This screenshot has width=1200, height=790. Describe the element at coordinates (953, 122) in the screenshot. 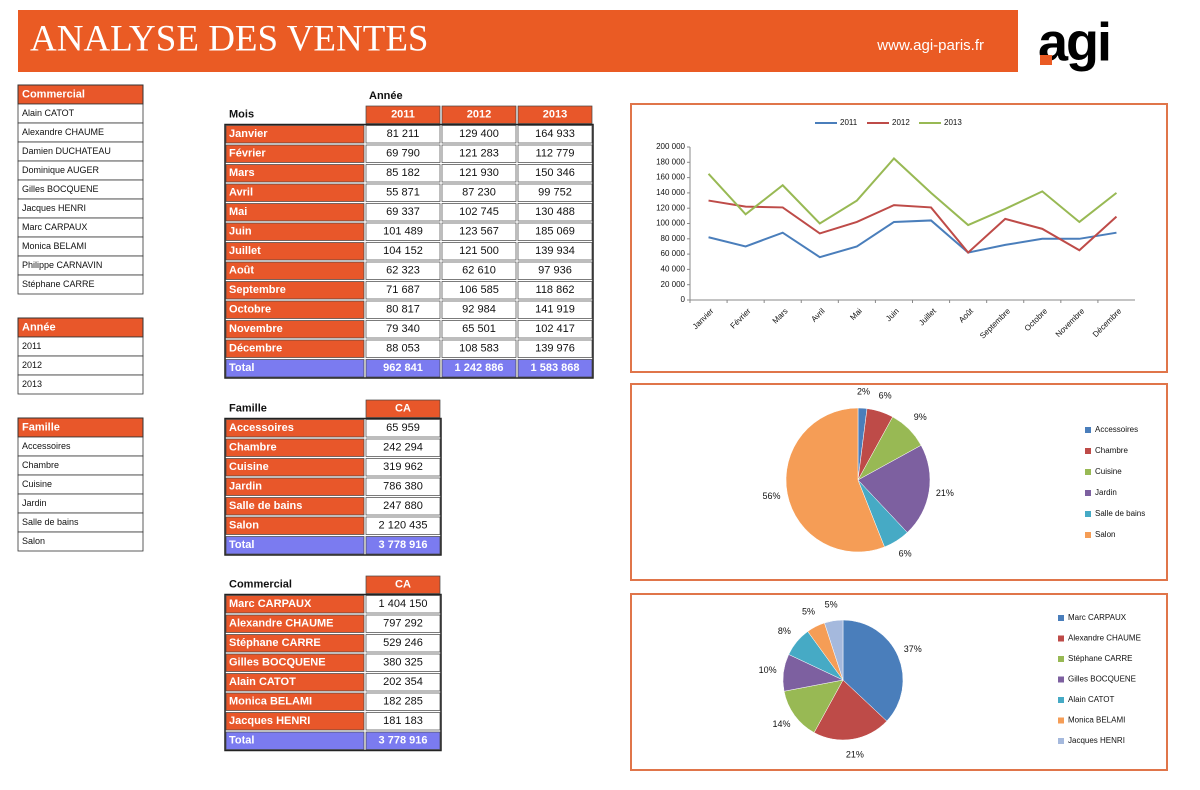

I see `legend-label: 2013` at that location.